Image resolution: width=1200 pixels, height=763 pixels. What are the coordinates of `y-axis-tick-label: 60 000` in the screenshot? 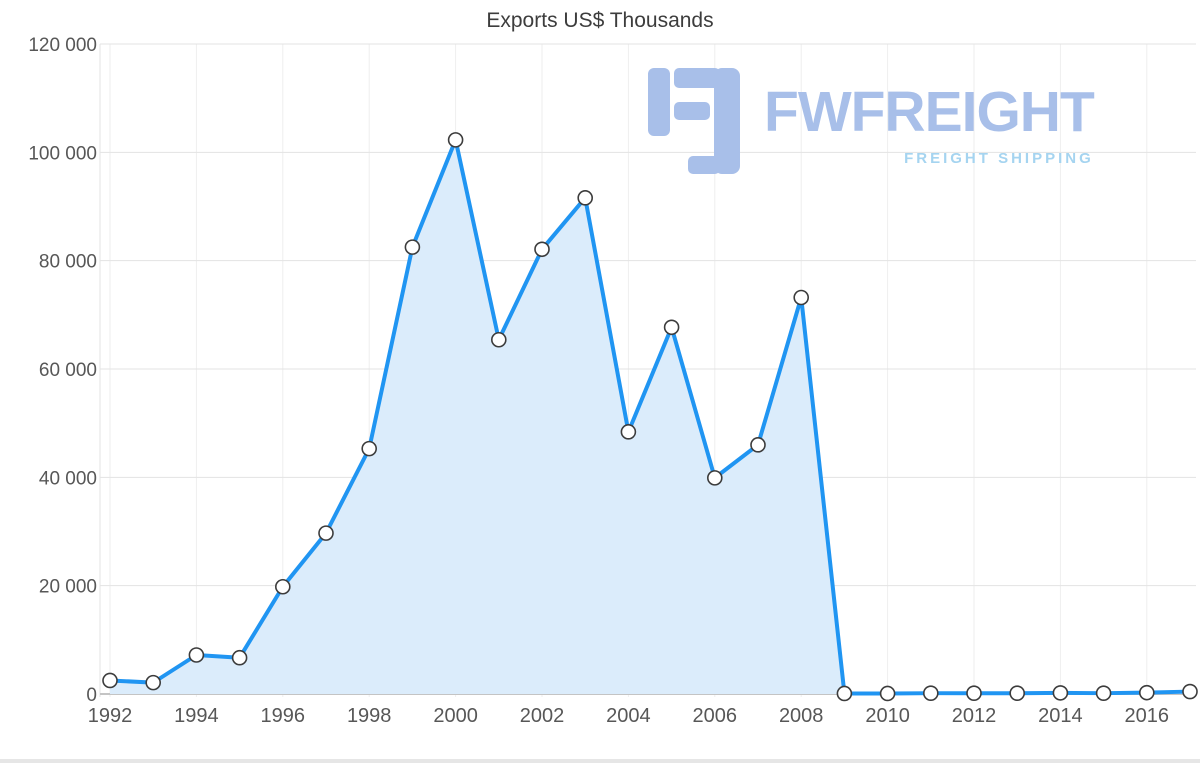 It's located at (68, 370).